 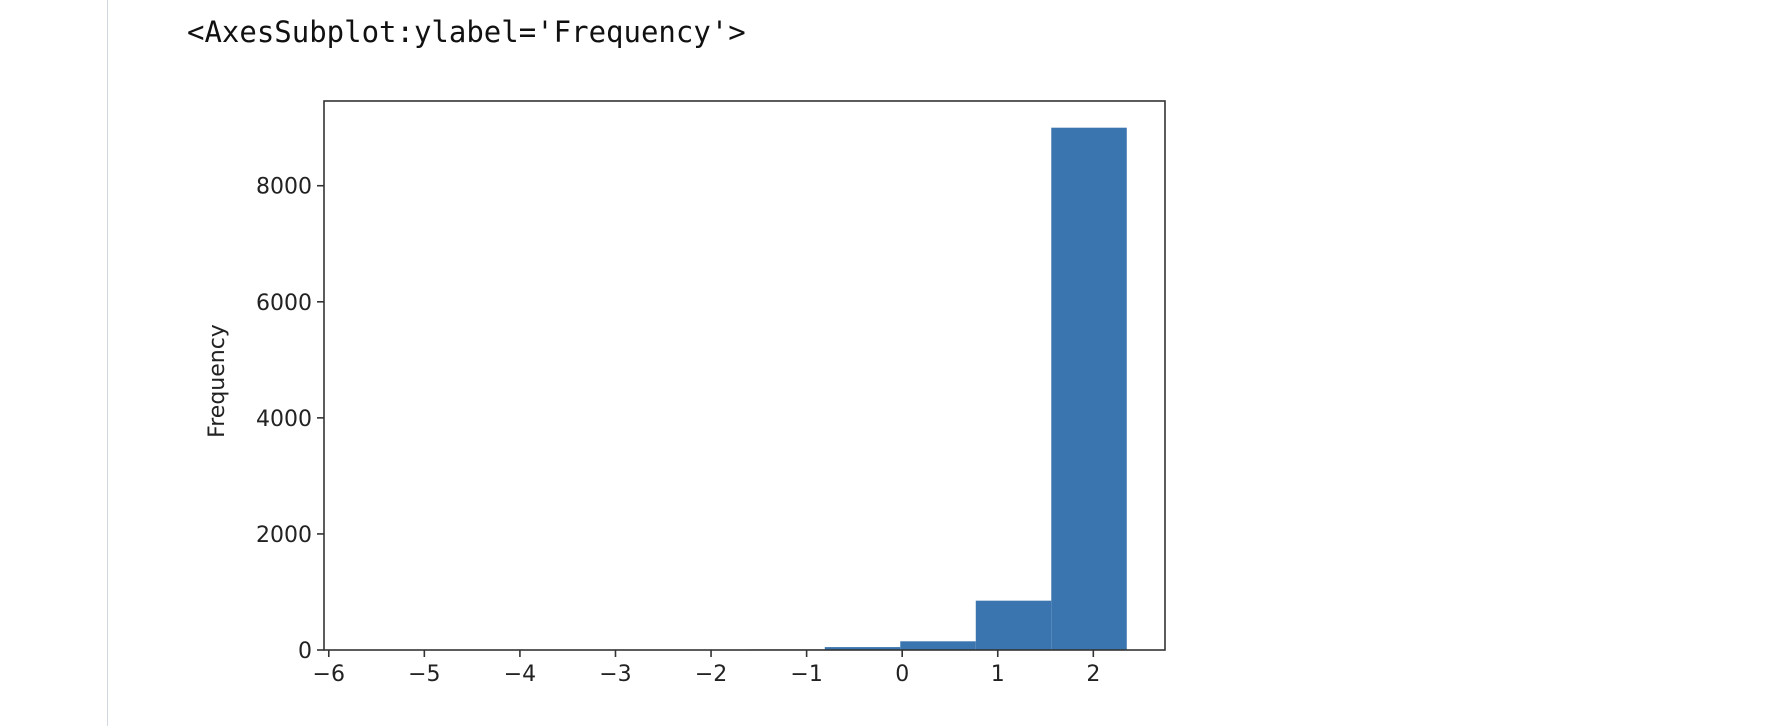 What do you see at coordinates (466, 32) in the screenshot?
I see `output-repr-text: <AxesSubplot:ylabel='Frequency'>` at bounding box center [466, 32].